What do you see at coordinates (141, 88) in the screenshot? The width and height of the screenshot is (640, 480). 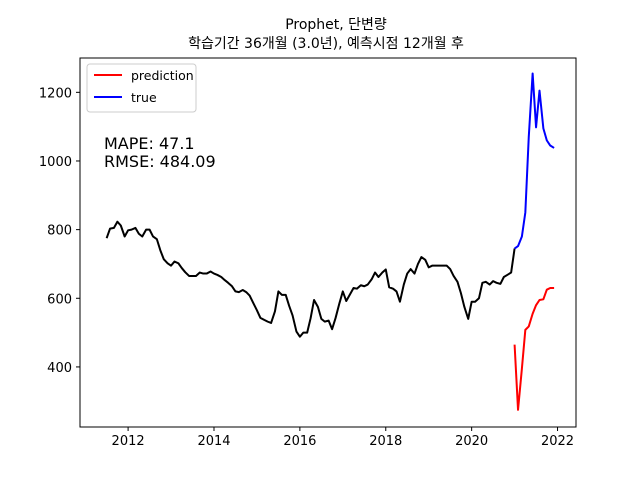 I see `legend: prediction true` at bounding box center [141, 88].